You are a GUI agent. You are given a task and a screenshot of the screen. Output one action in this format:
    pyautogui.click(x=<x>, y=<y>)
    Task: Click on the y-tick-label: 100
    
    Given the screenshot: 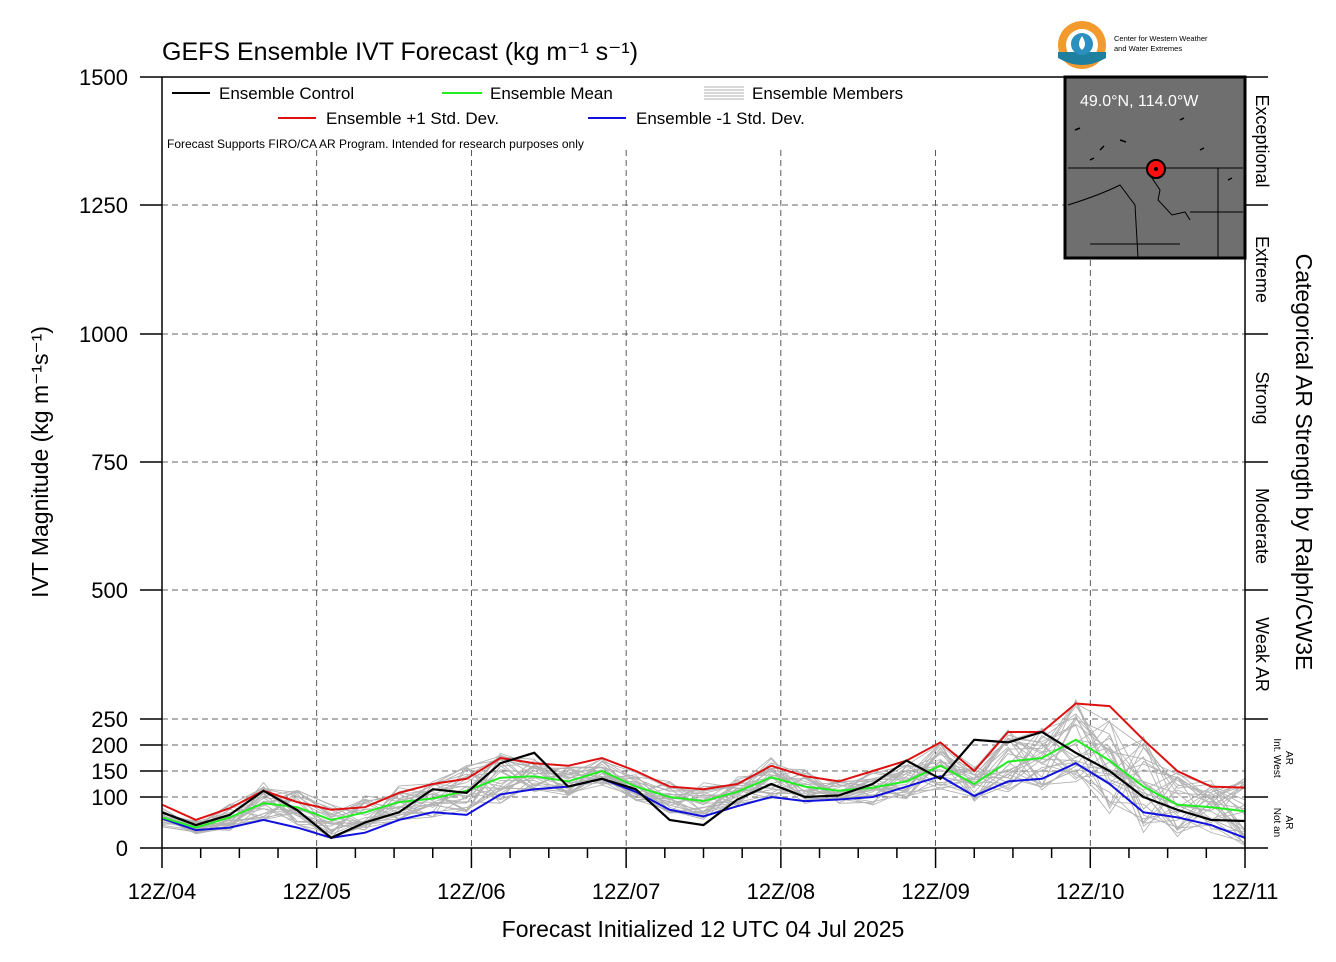 What is the action you would take?
    pyautogui.click(x=109, y=797)
    